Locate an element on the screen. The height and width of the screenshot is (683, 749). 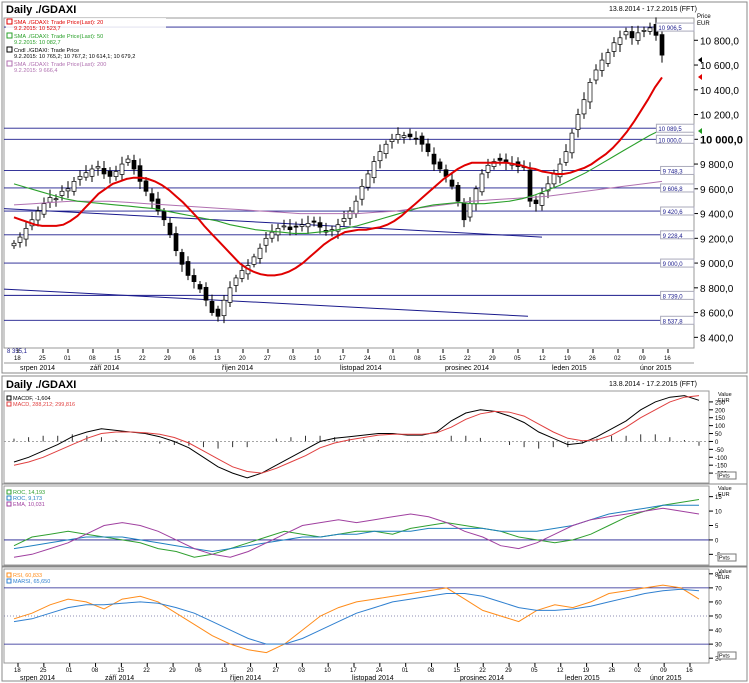
roc-plot is located at coordinates (356, 525).